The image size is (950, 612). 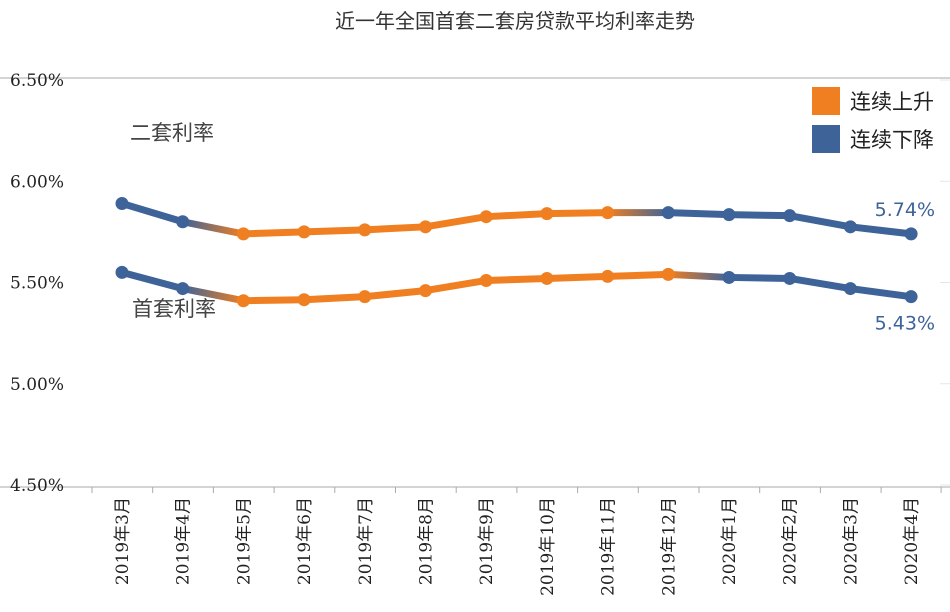 I want to click on x-tick-label: 2020年1月, so click(x=730, y=541).